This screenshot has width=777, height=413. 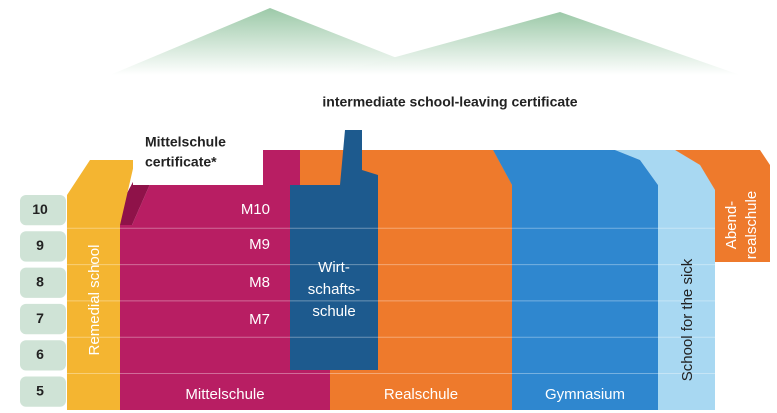 I want to click on level-label: M10, so click(x=255, y=209).